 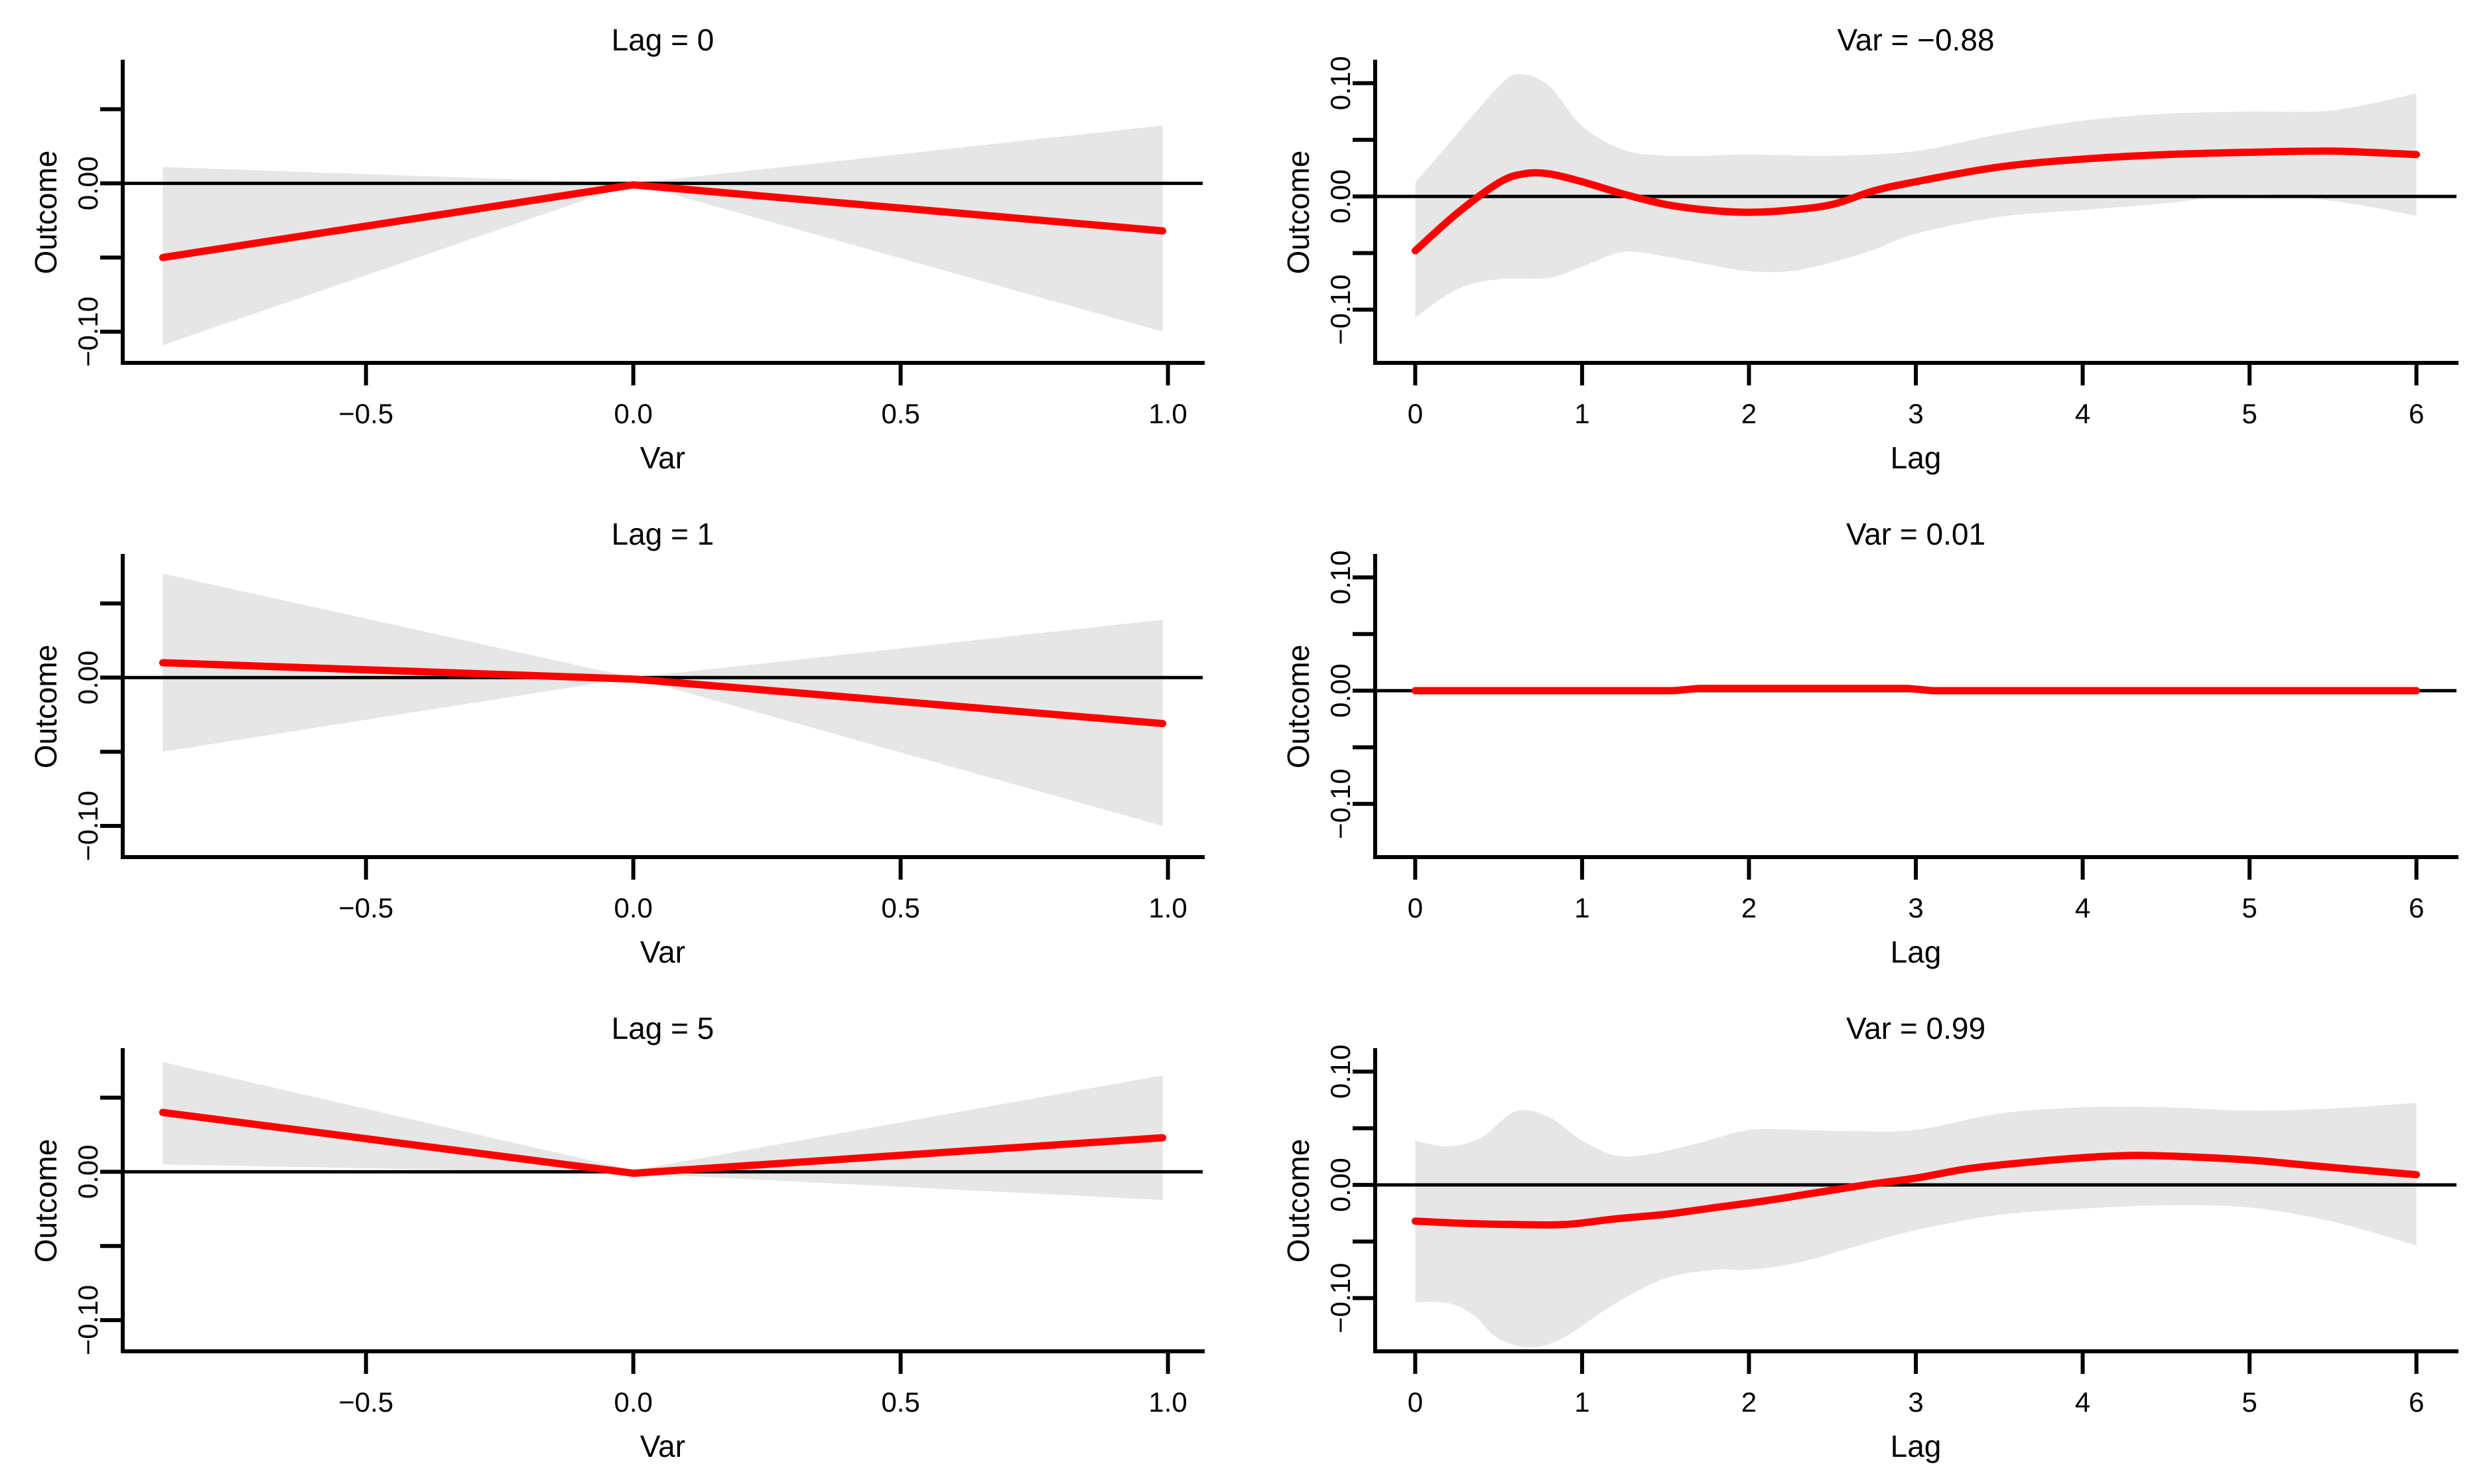 What do you see at coordinates (1916, 40) in the screenshot?
I see `panel-title: Var = −0.88` at bounding box center [1916, 40].